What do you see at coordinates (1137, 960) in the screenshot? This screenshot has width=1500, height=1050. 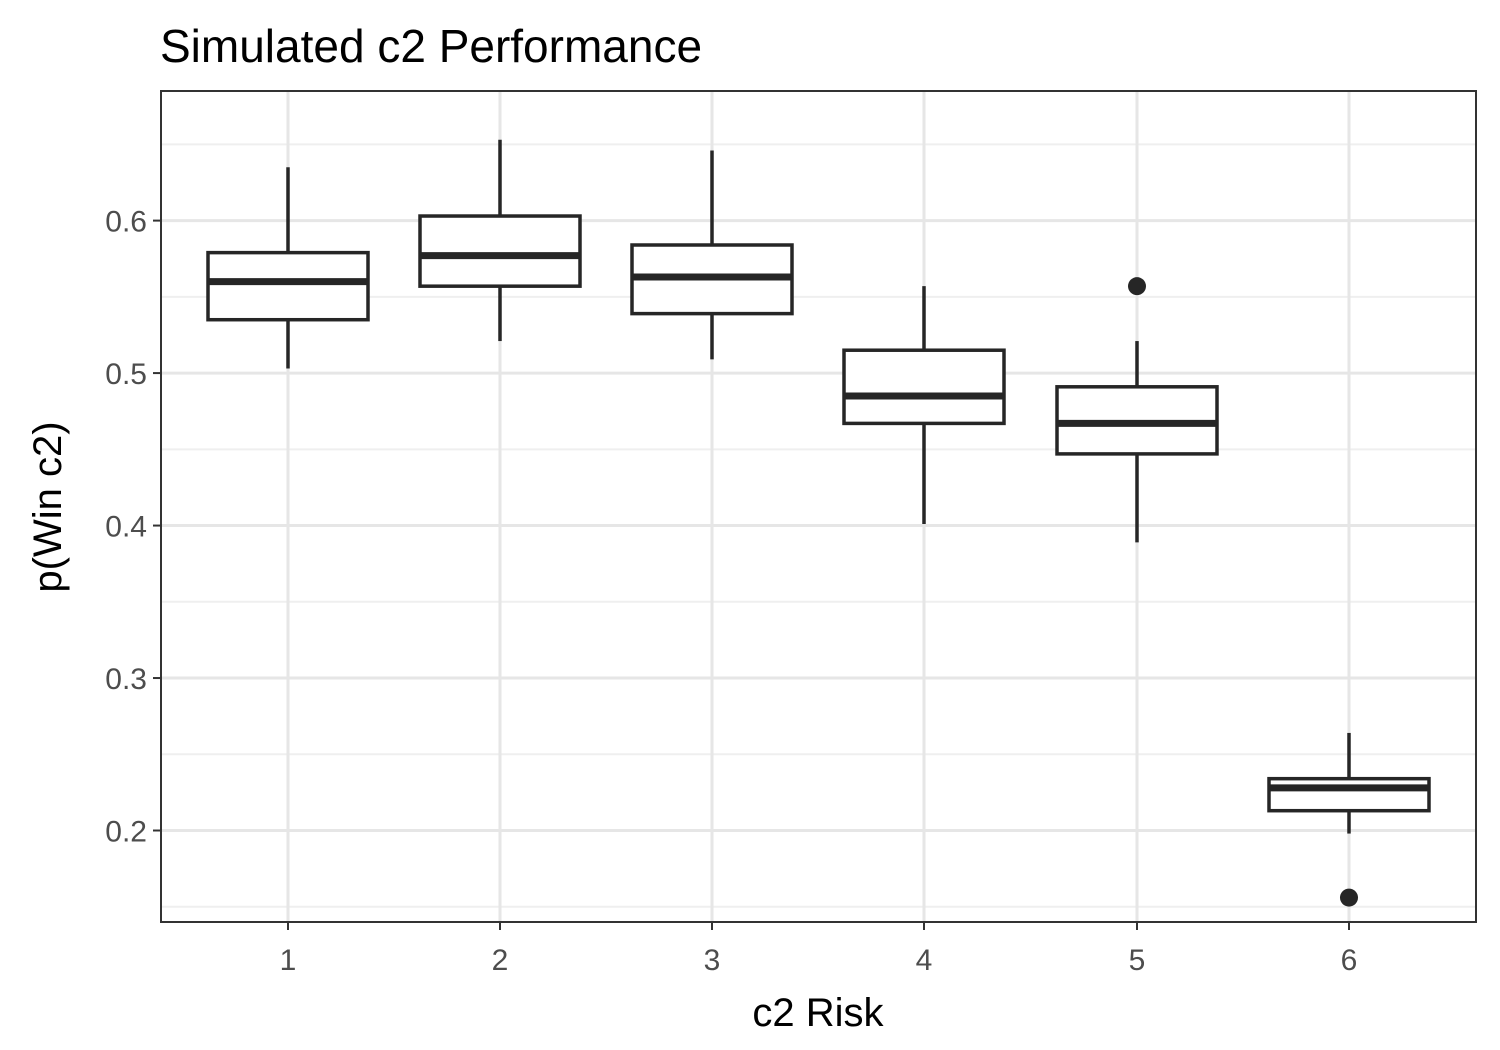 I see `x-tick-label: 5` at bounding box center [1137, 960].